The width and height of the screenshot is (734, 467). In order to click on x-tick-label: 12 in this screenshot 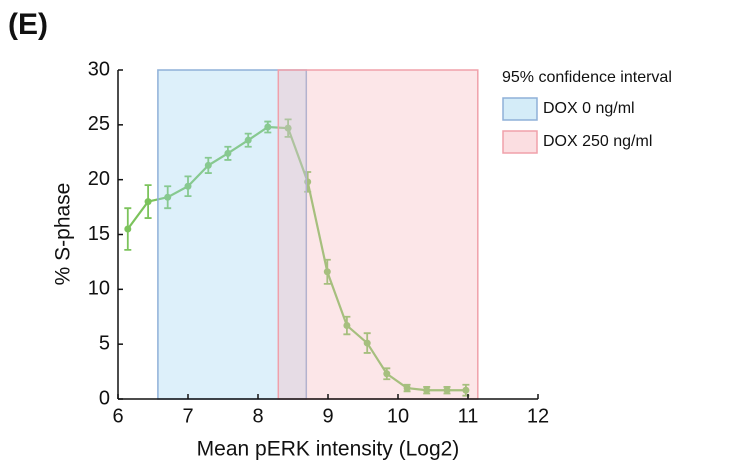, I will do `click(538, 416)`.